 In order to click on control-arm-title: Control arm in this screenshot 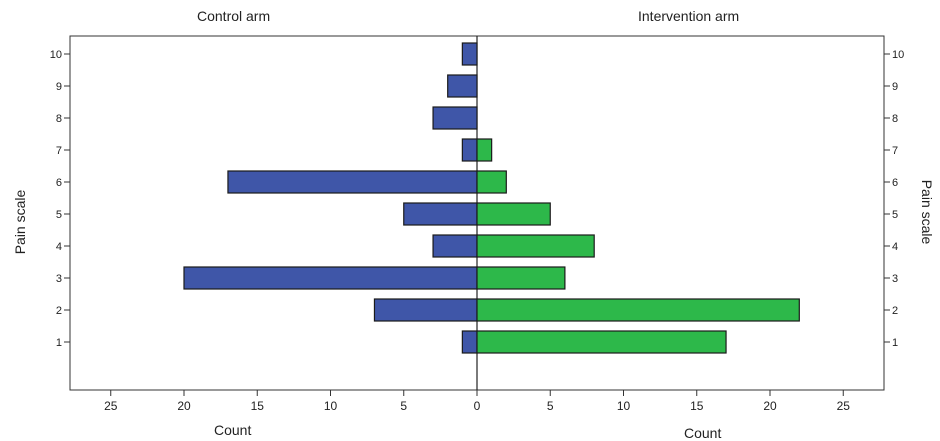, I will do `click(234, 16)`.